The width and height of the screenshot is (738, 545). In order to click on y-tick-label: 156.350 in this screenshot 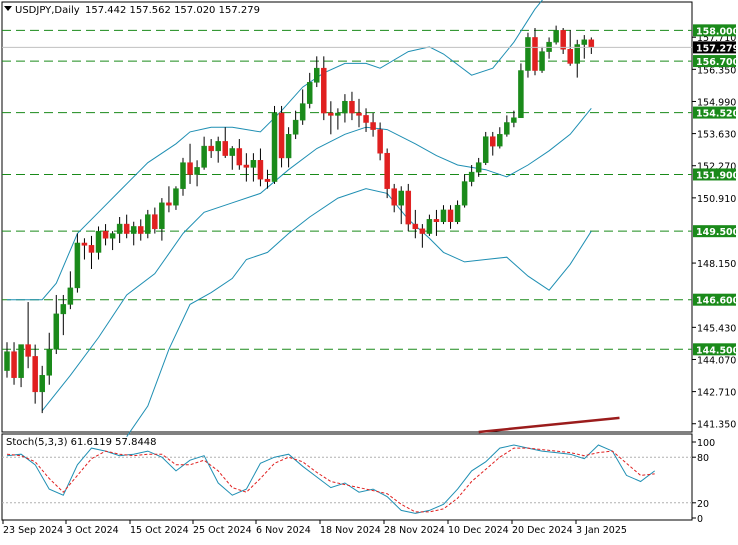, I will do `click(716, 70)`.